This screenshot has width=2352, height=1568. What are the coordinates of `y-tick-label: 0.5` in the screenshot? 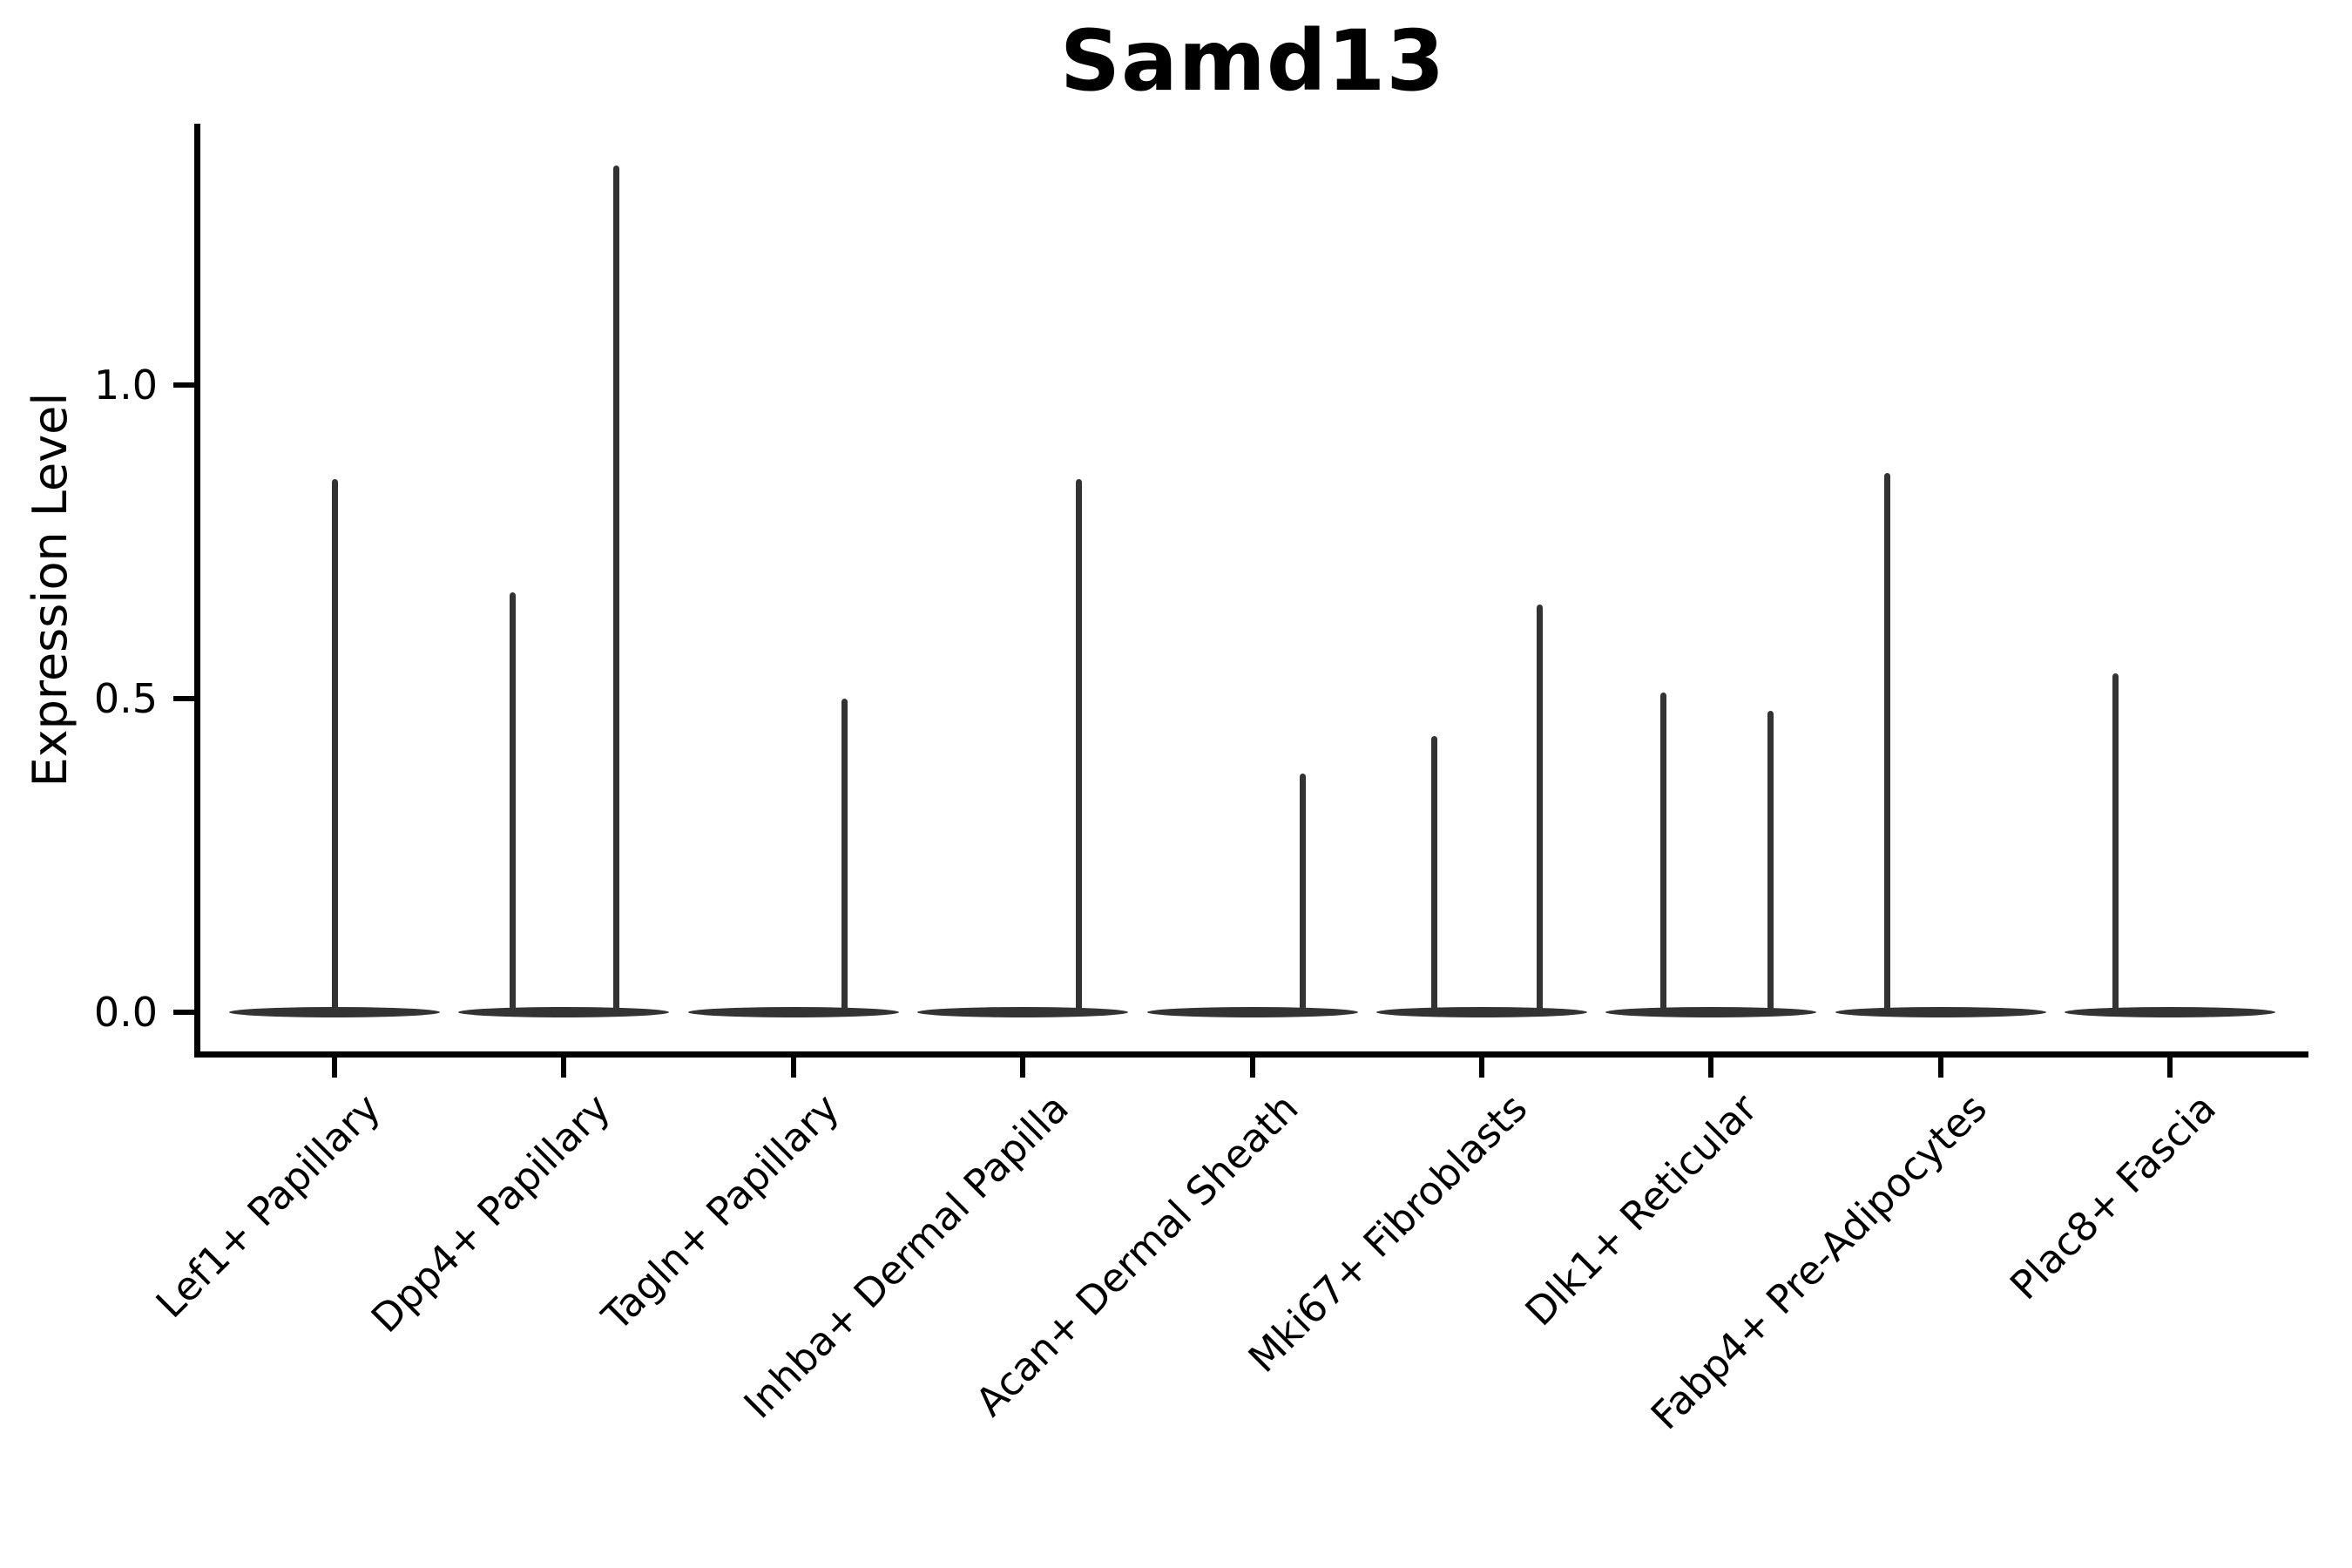 It's located at (125, 698).